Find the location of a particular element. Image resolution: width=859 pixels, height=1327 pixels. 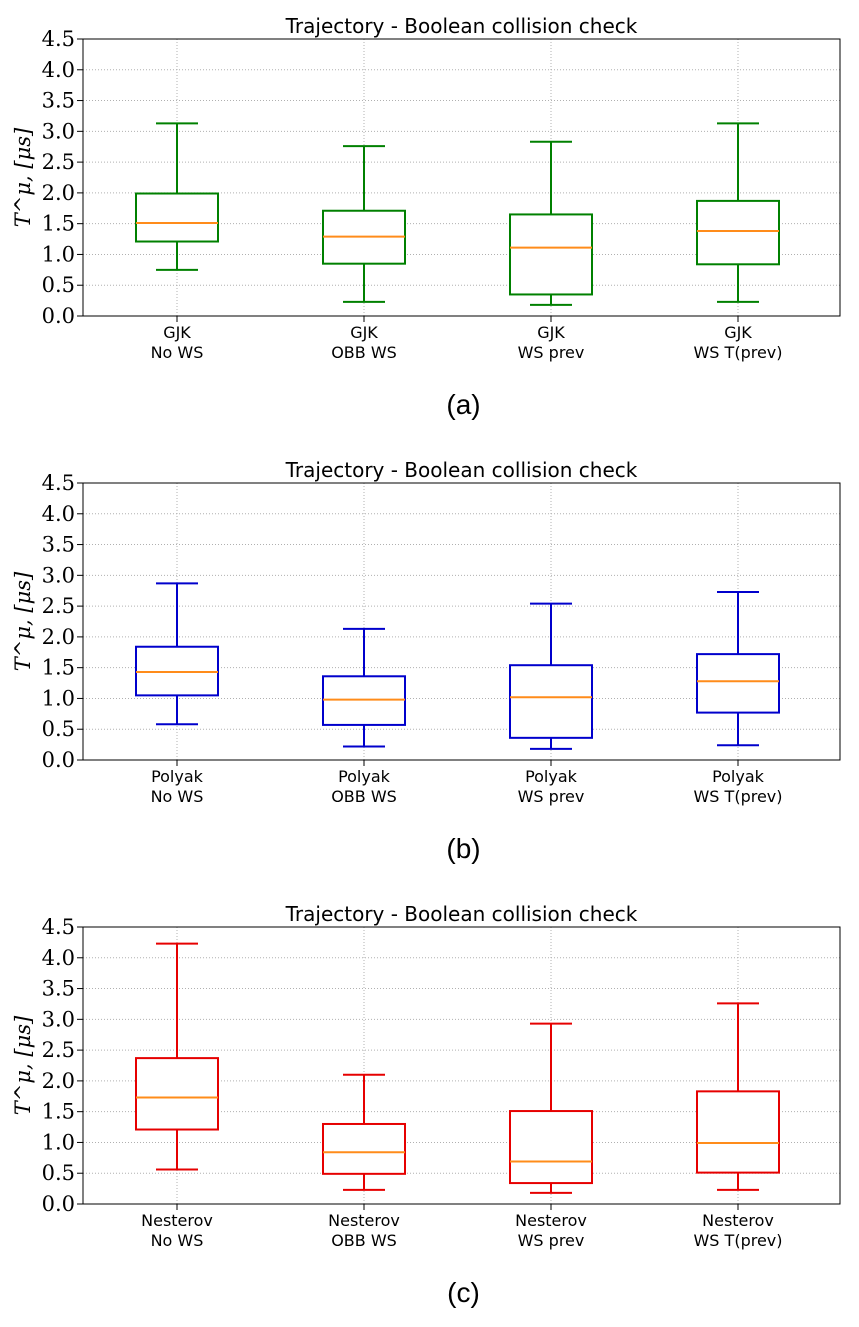

panel-caption: (b) is located at coordinates (463, 848).